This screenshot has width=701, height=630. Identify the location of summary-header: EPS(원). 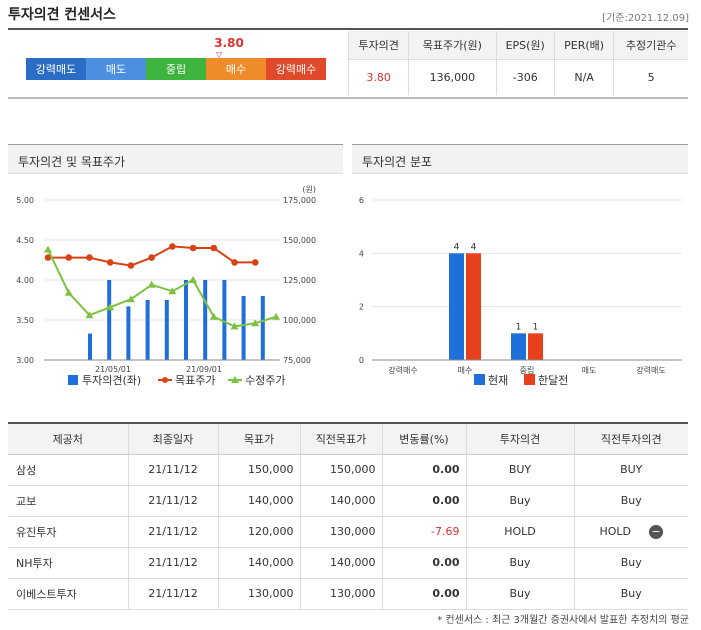
(525, 45).